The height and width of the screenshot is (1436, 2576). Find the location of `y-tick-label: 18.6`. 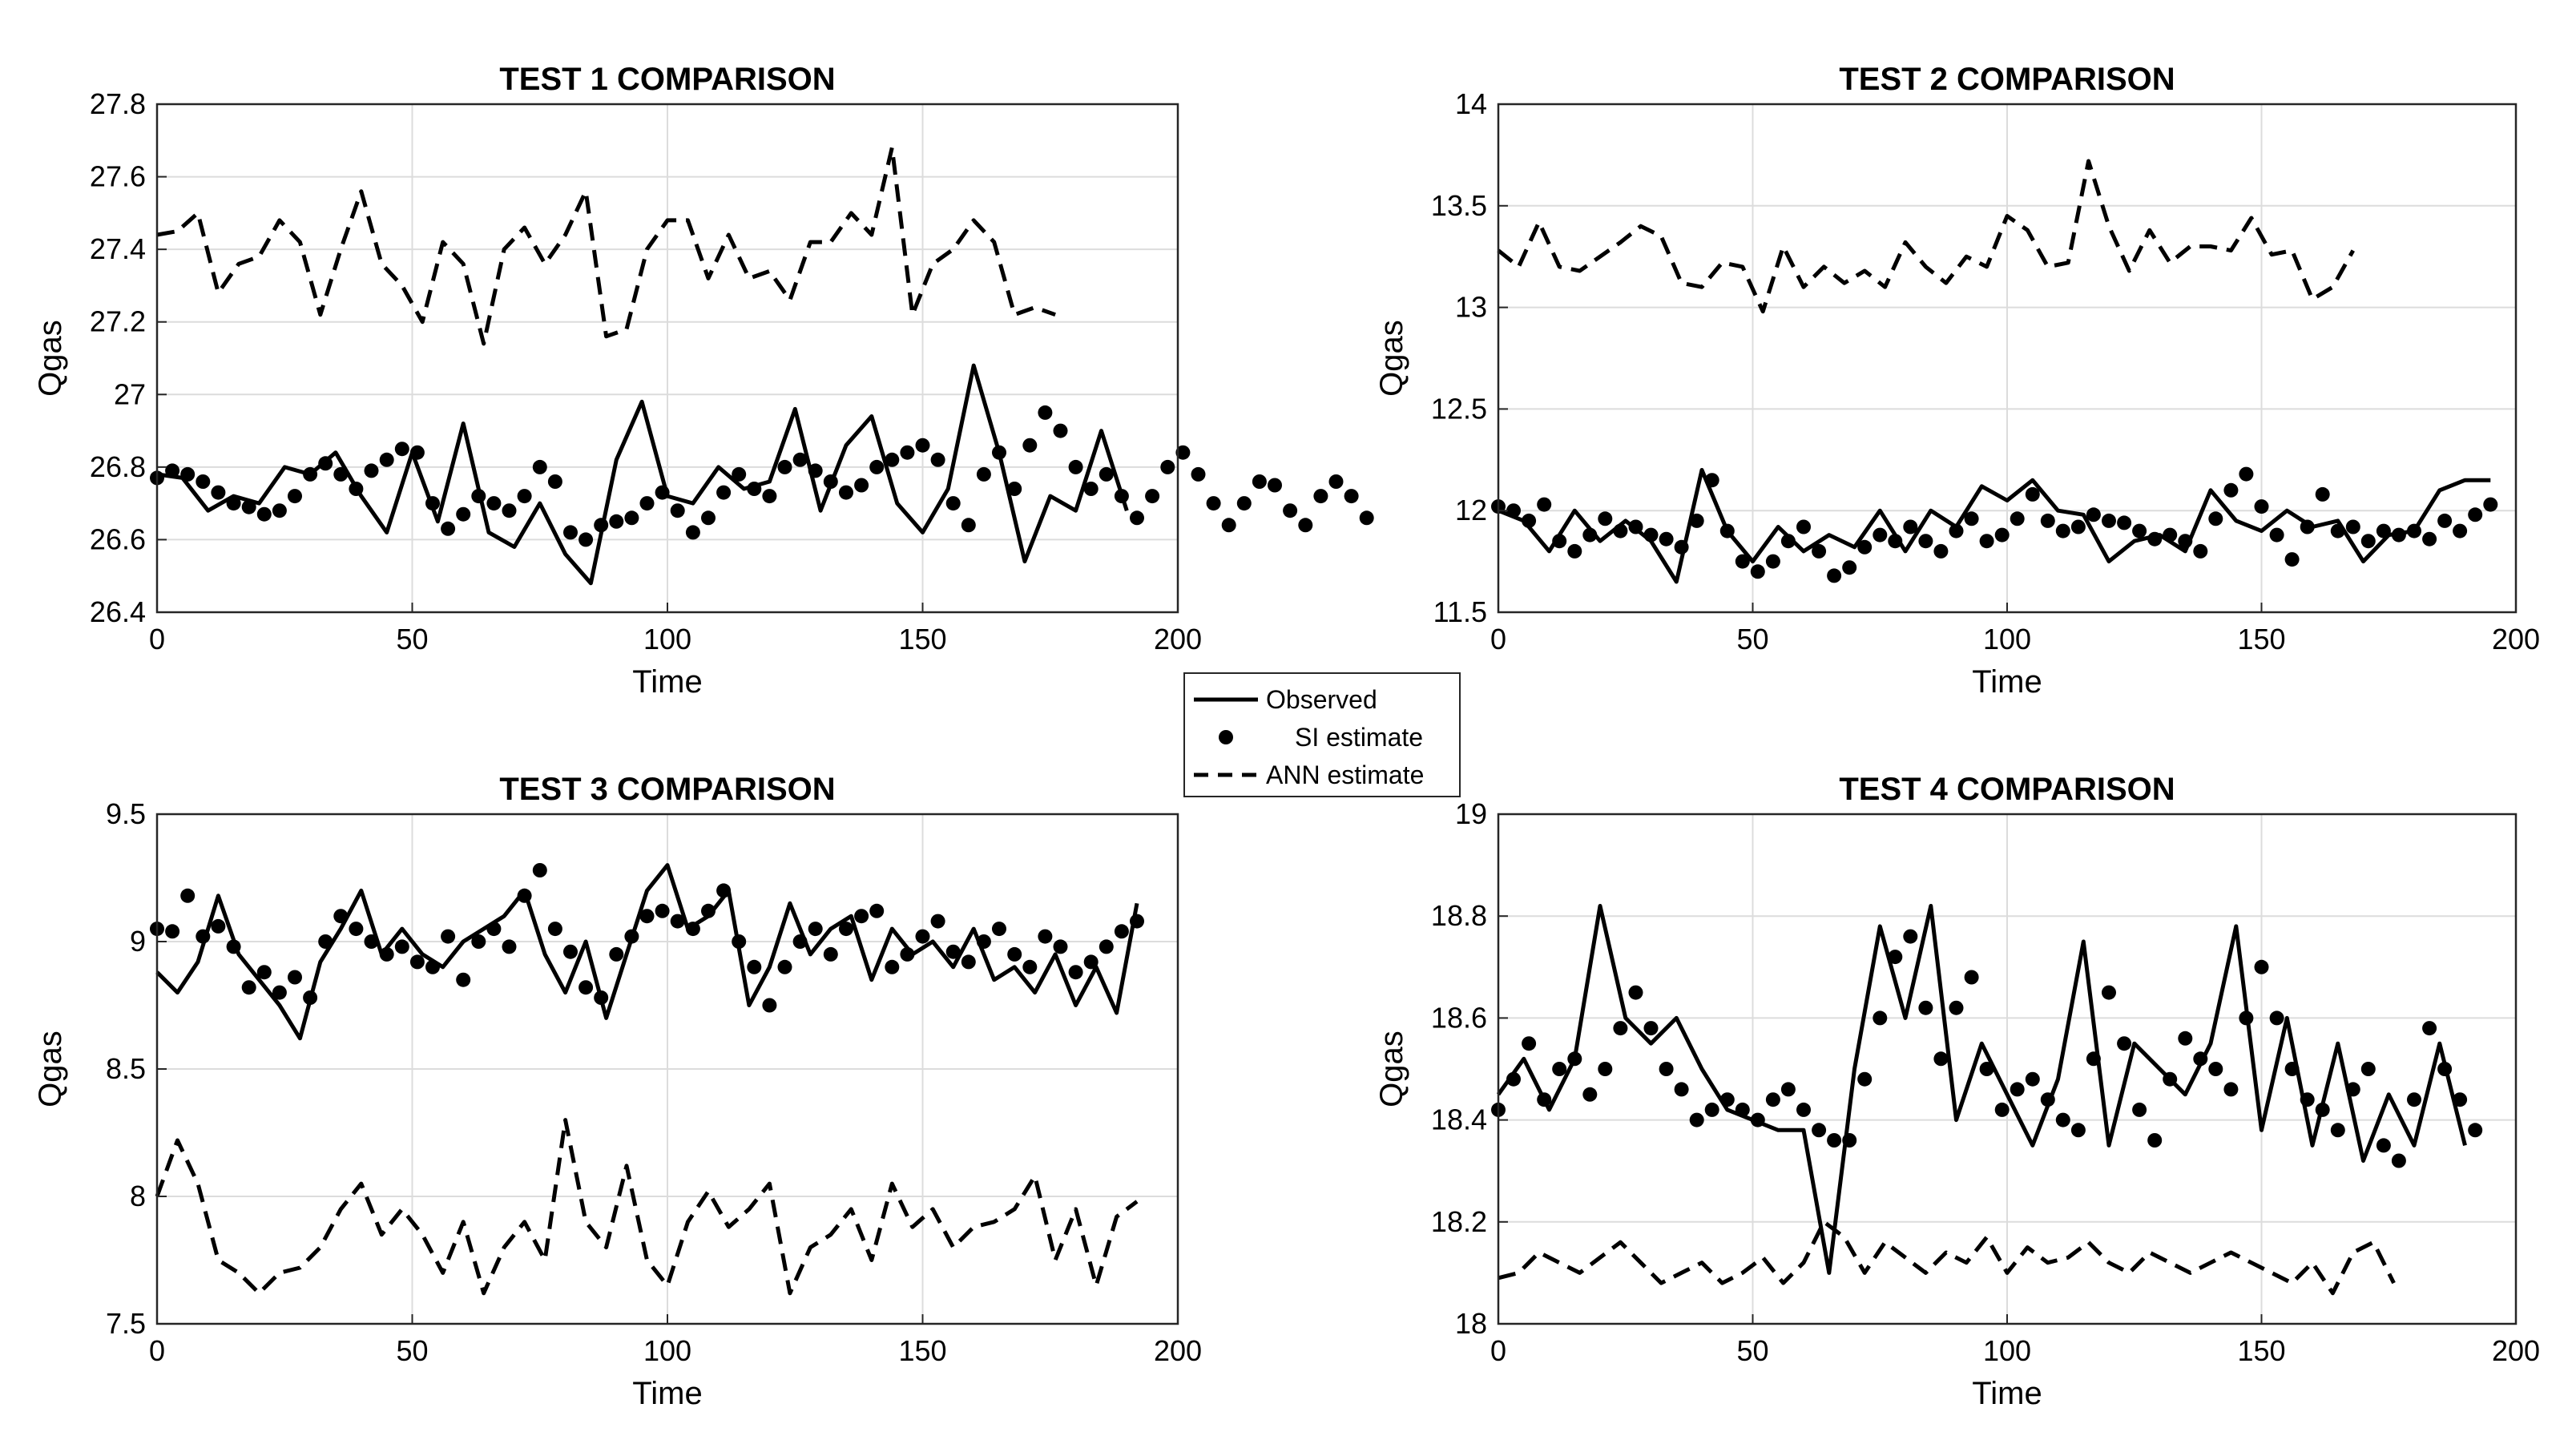

y-tick-label: 18.6 is located at coordinates (1459, 1017).